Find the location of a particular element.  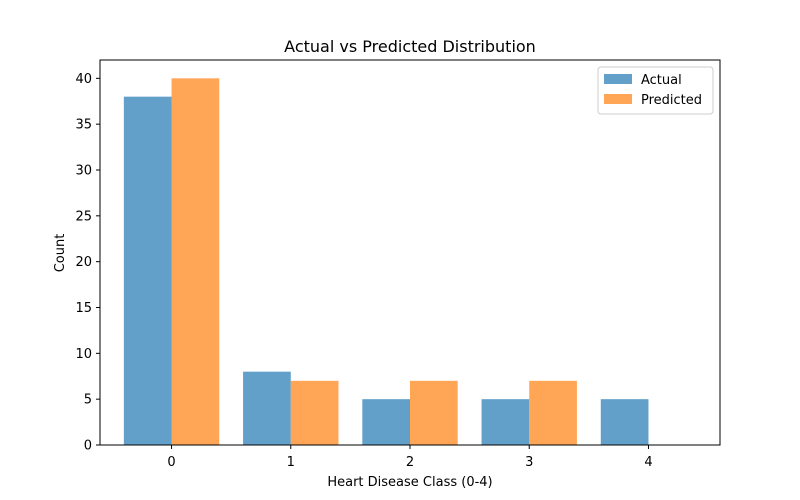

y-tick-label: 20 is located at coordinates (83, 262).